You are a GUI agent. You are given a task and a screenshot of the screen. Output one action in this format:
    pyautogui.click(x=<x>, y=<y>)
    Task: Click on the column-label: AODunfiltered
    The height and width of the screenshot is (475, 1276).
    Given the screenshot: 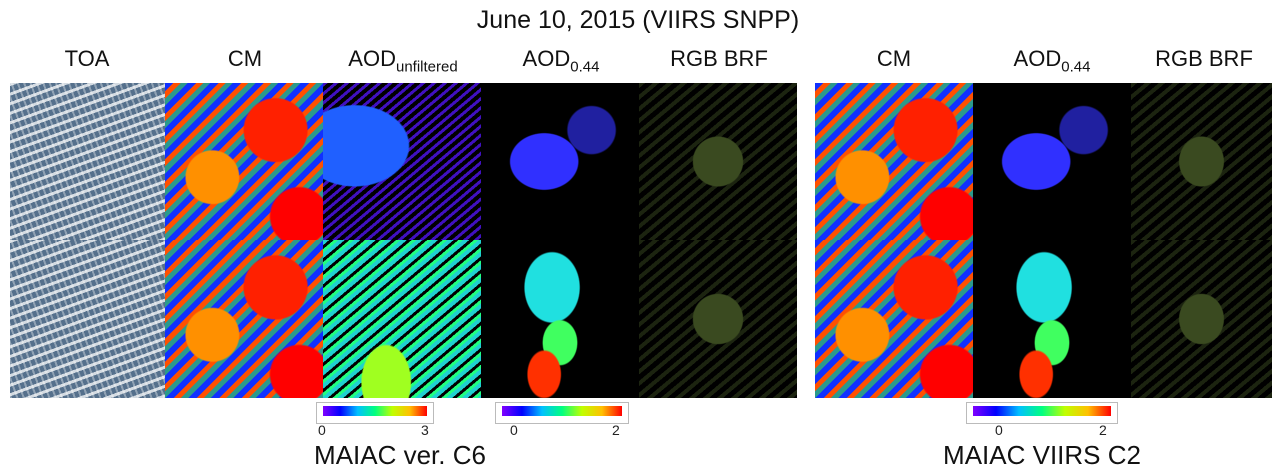 What is the action you would take?
    pyautogui.click(x=403, y=60)
    